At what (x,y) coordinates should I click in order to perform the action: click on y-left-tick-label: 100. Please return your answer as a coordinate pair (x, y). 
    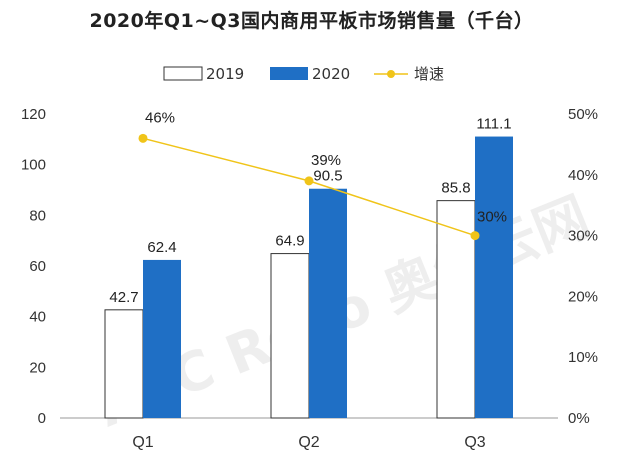
    Looking at the image, I should click on (33, 165).